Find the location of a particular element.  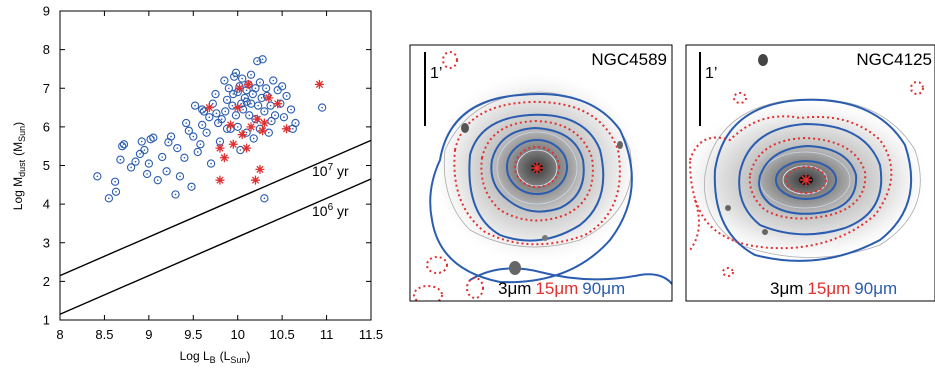

timescale-line is located at coordinates (215, 246).